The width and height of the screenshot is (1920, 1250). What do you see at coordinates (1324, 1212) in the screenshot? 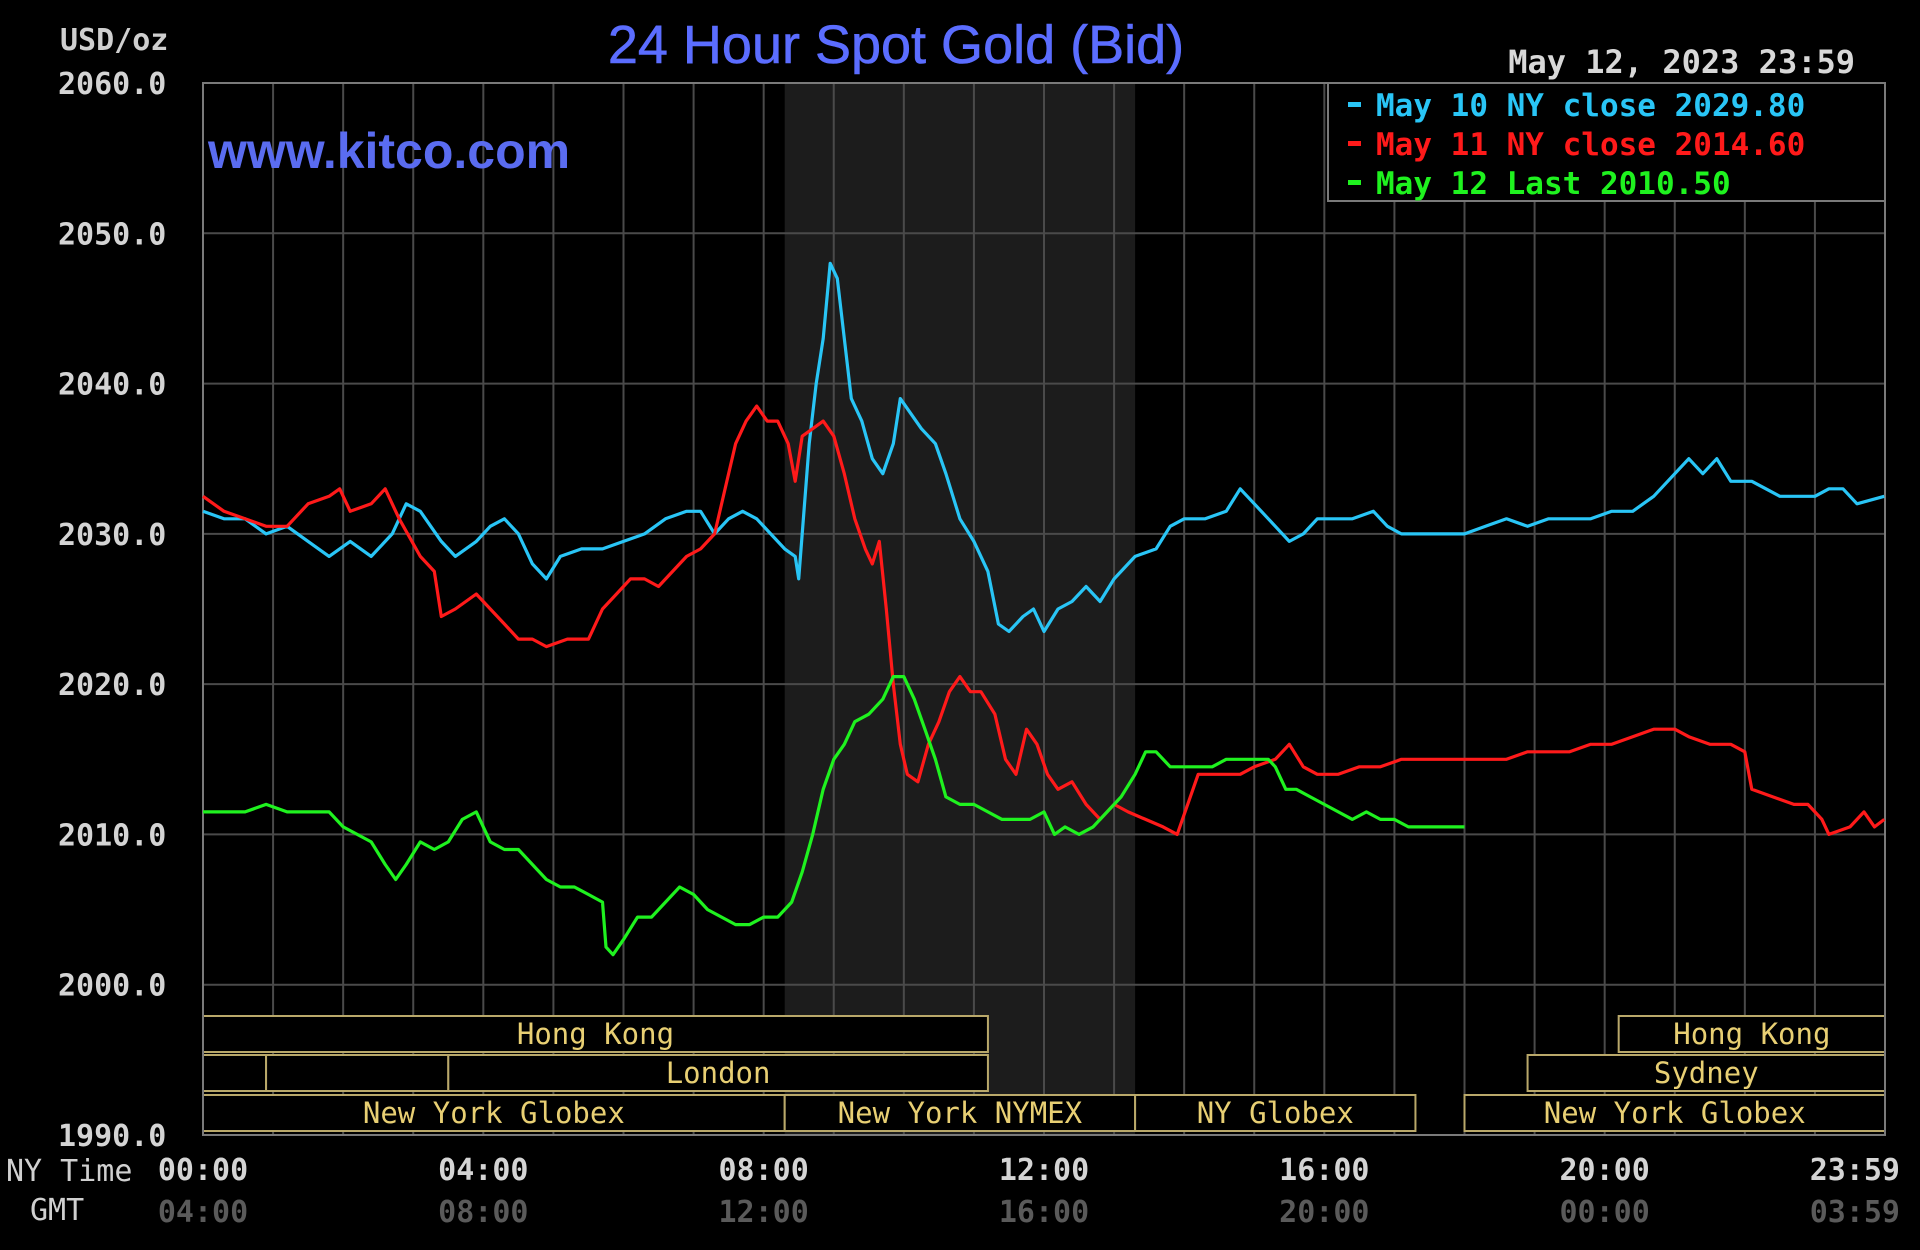
I see `x-tick-label-gmt: 20:00` at bounding box center [1324, 1212].